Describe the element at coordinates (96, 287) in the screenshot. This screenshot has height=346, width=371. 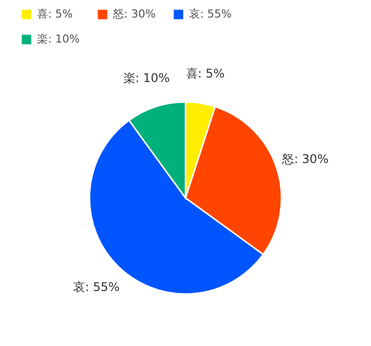
I see `slice-label: 哀: 55%` at that location.